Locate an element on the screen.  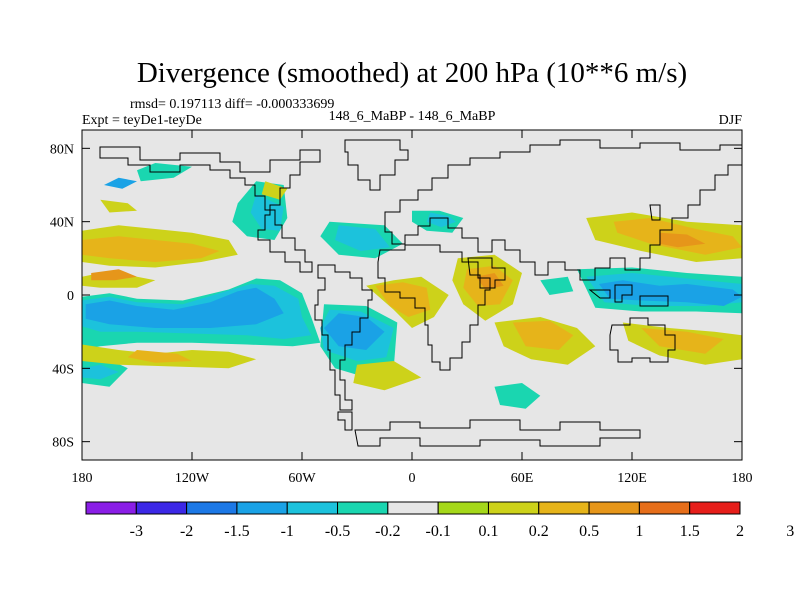
x-tick-label: 0 is located at coordinates (412, 478).